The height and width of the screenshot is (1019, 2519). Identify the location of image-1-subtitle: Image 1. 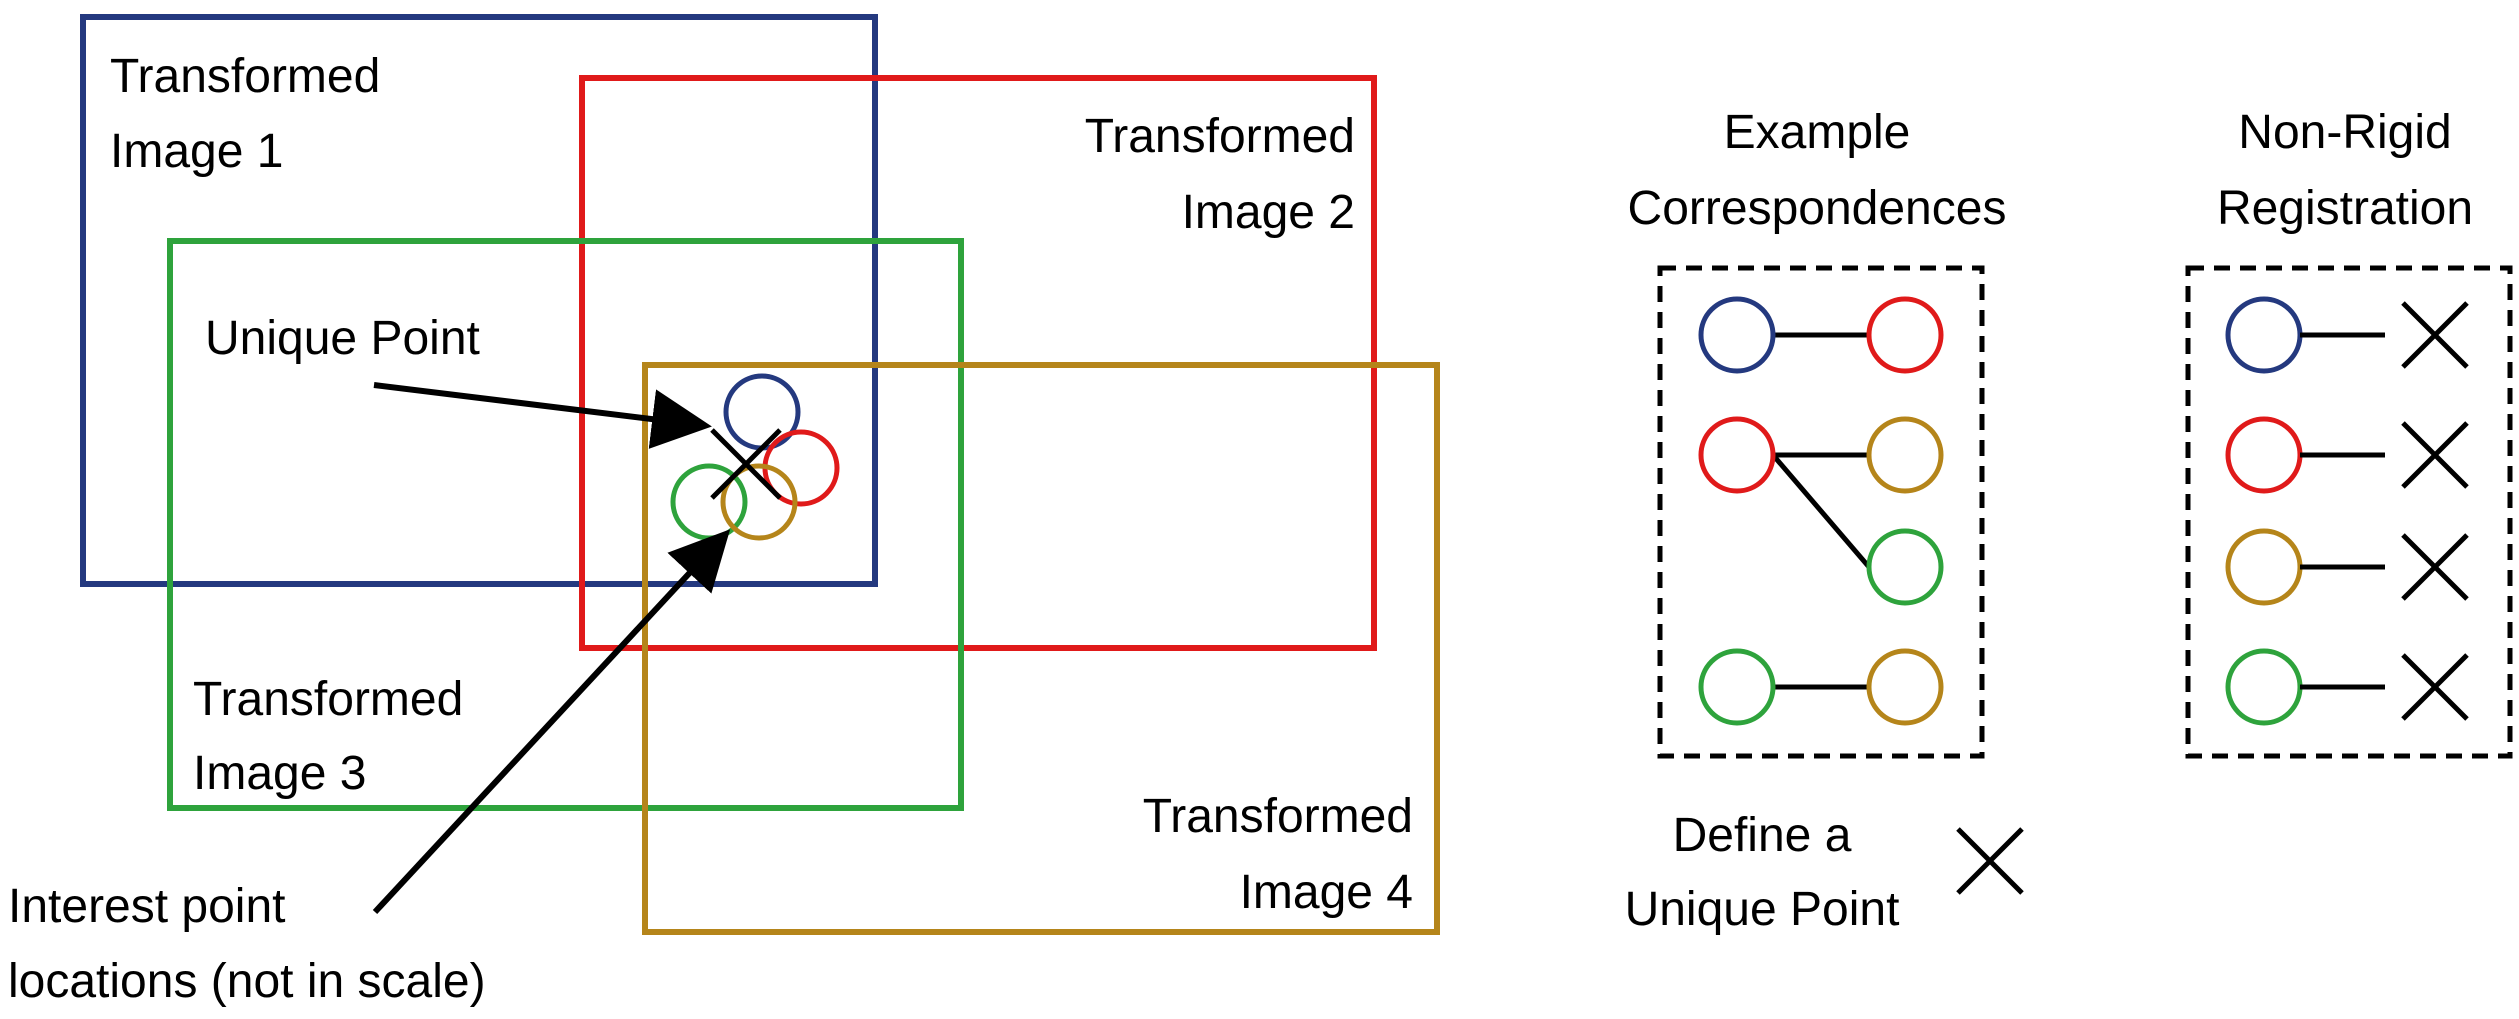
(196, 151).